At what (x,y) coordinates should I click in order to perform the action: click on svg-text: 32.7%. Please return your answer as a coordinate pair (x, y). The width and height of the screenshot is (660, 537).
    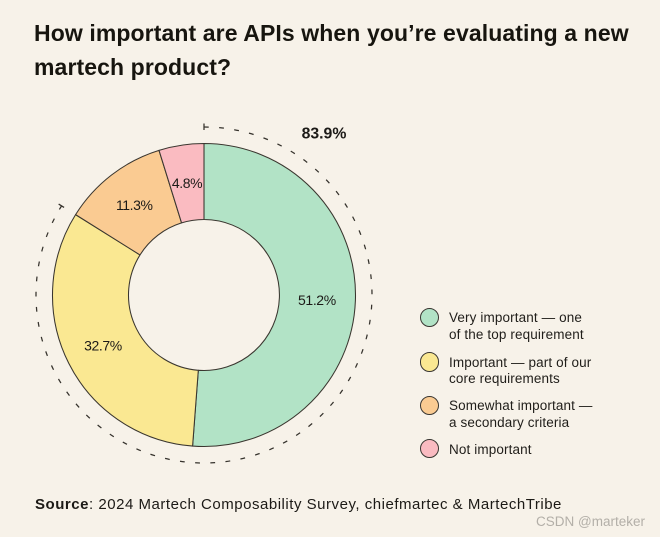
    Looking at the image, I should click on (103, 346).